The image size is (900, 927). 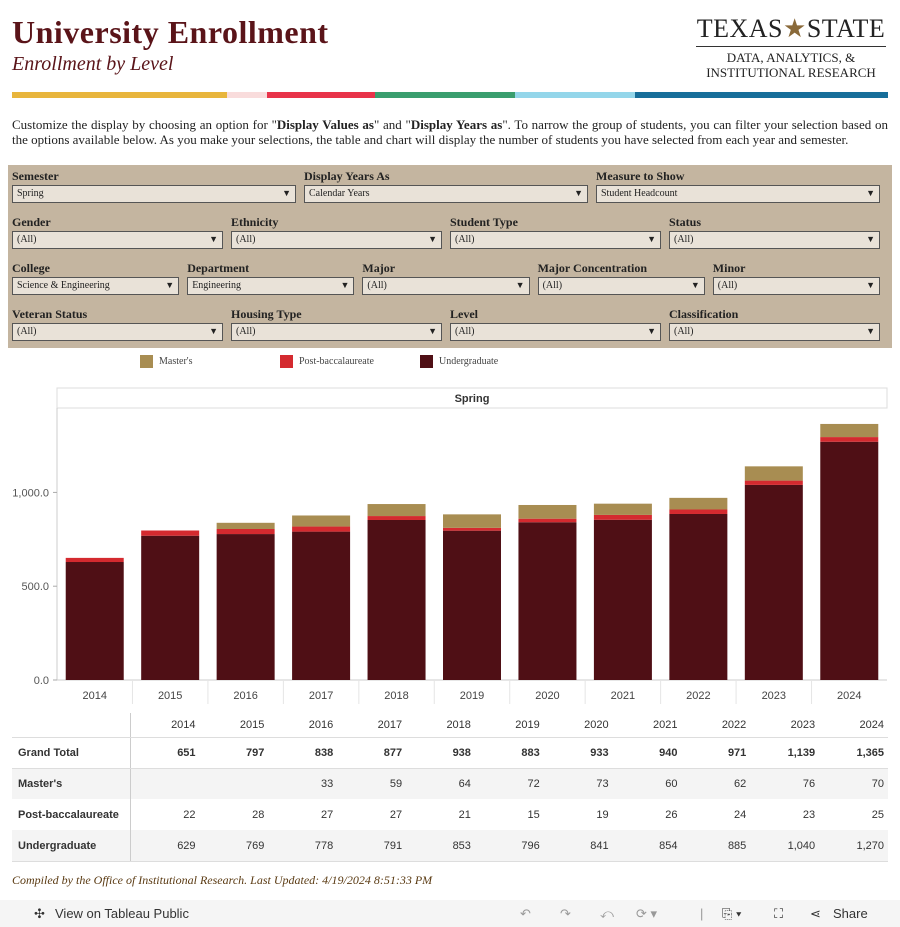 I want to click on filter-display-years-as: Display Years As Calendar Years ▼, so click(x=446, y=186).